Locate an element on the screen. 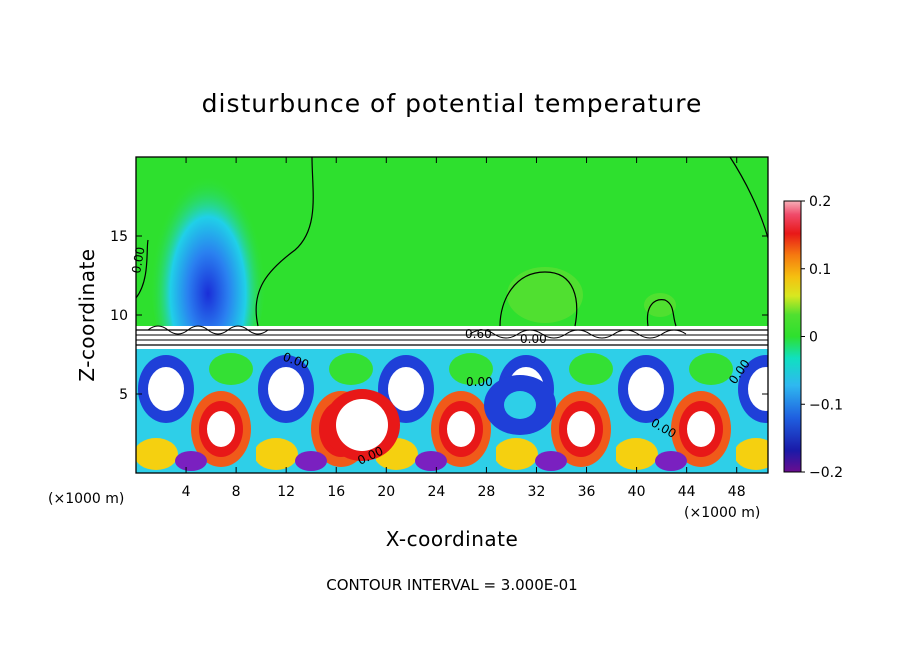  contour-interval-note: CONTOUR INTERVAL = 3.000E-01 is located at coordinates (451, 585).